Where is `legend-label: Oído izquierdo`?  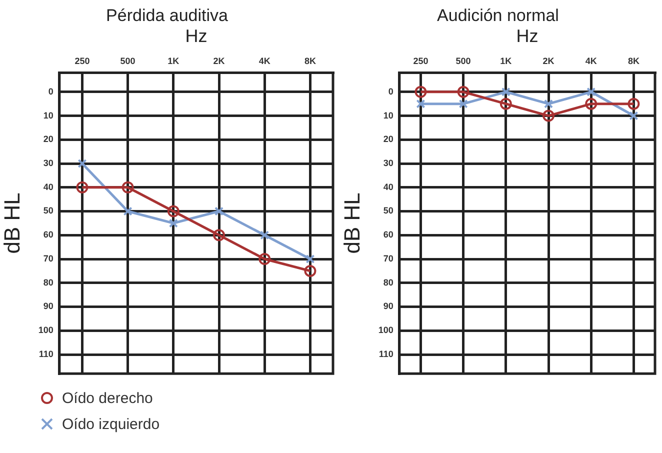
legend-label: Oído izquierdo is located at coordinates (111, 424).